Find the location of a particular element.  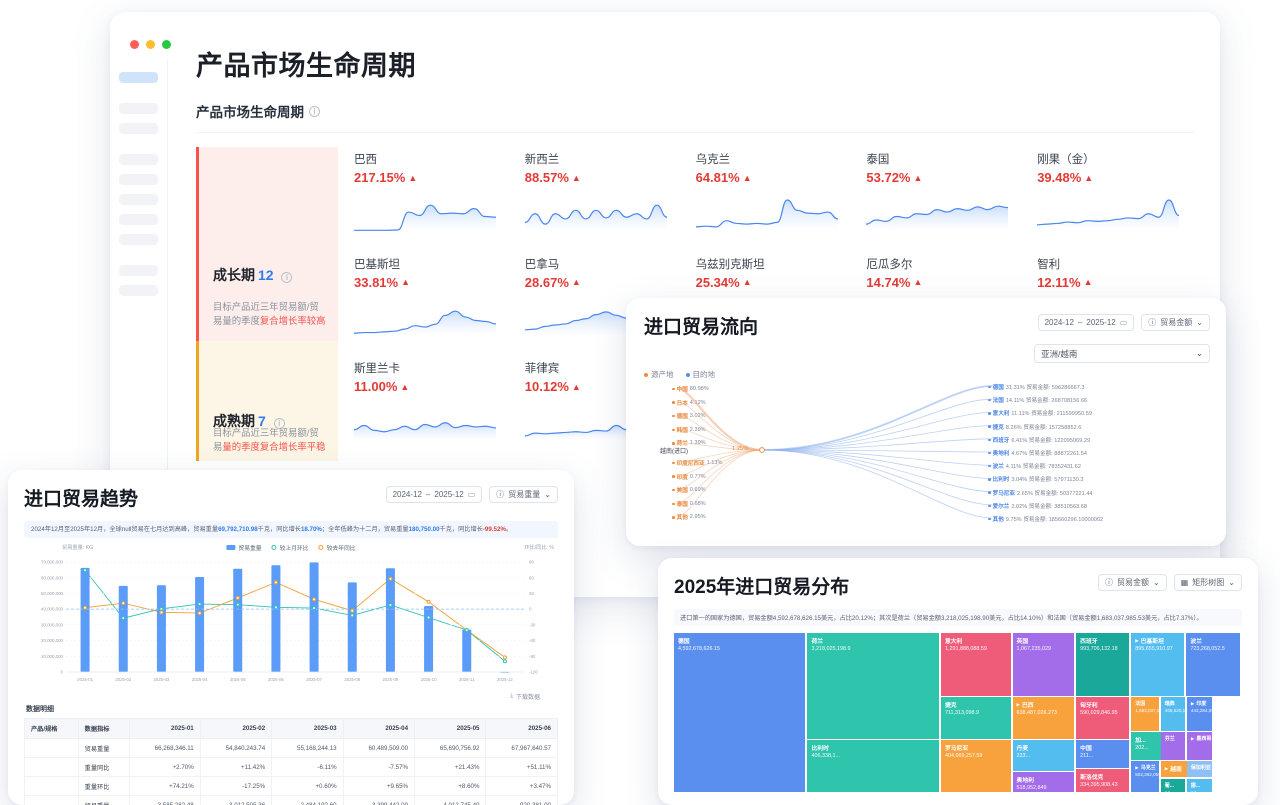

treemap-tile: 芬兰 is located at coordinates (1172, 746).